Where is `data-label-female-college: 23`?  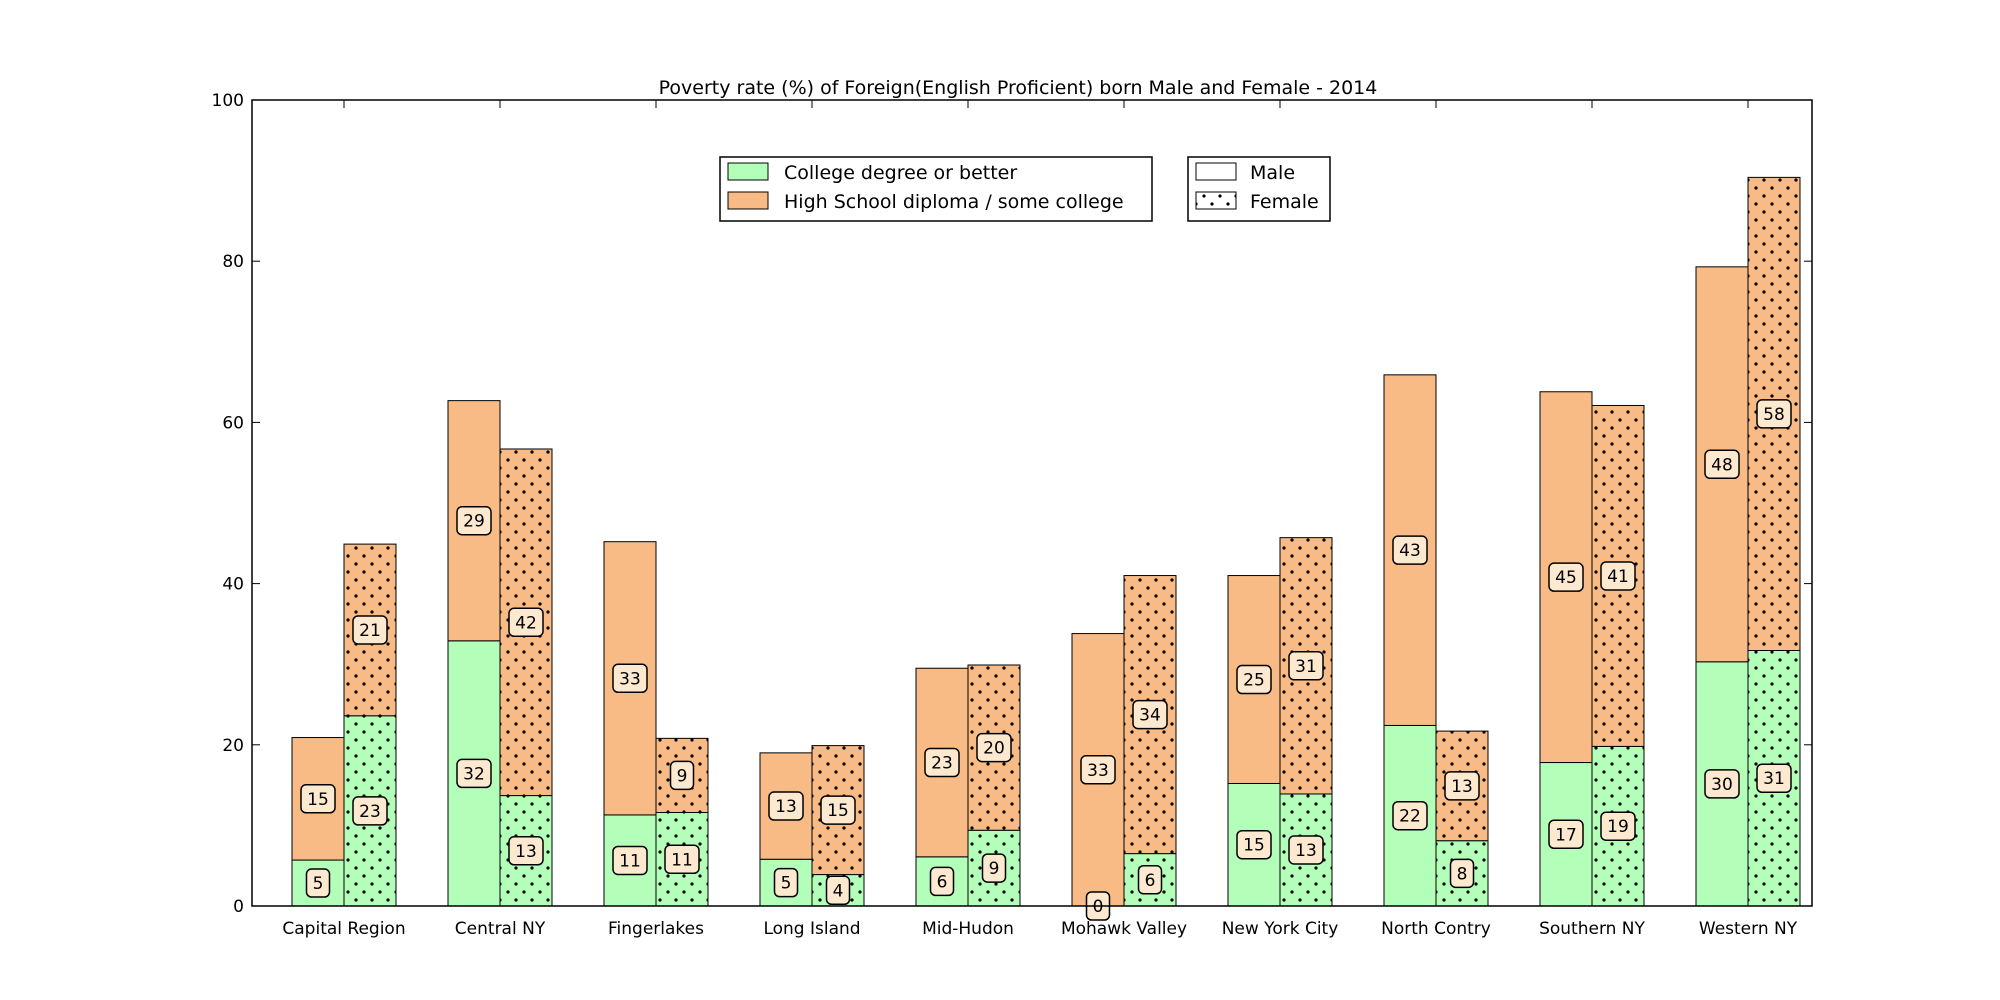 data-label-female-college: 23 is located at coordinates (370, 811).